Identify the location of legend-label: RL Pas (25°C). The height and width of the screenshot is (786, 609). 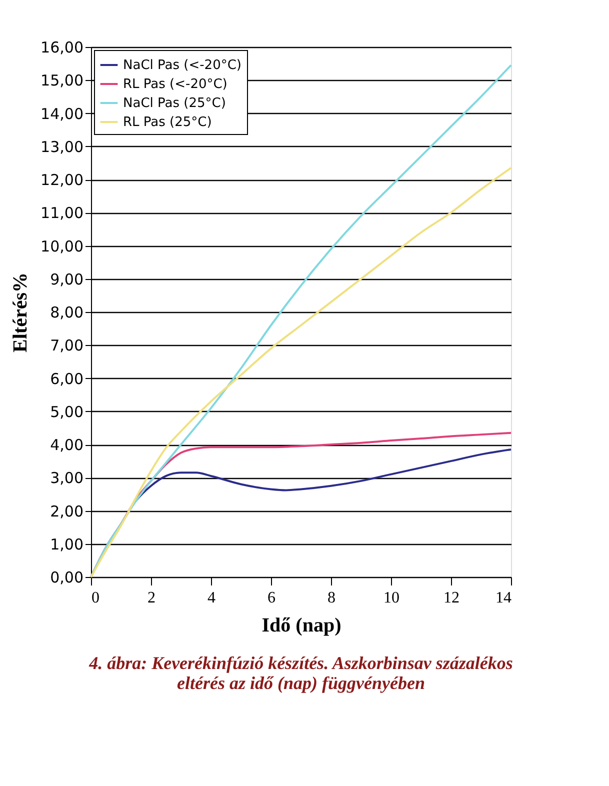
(167, 122).